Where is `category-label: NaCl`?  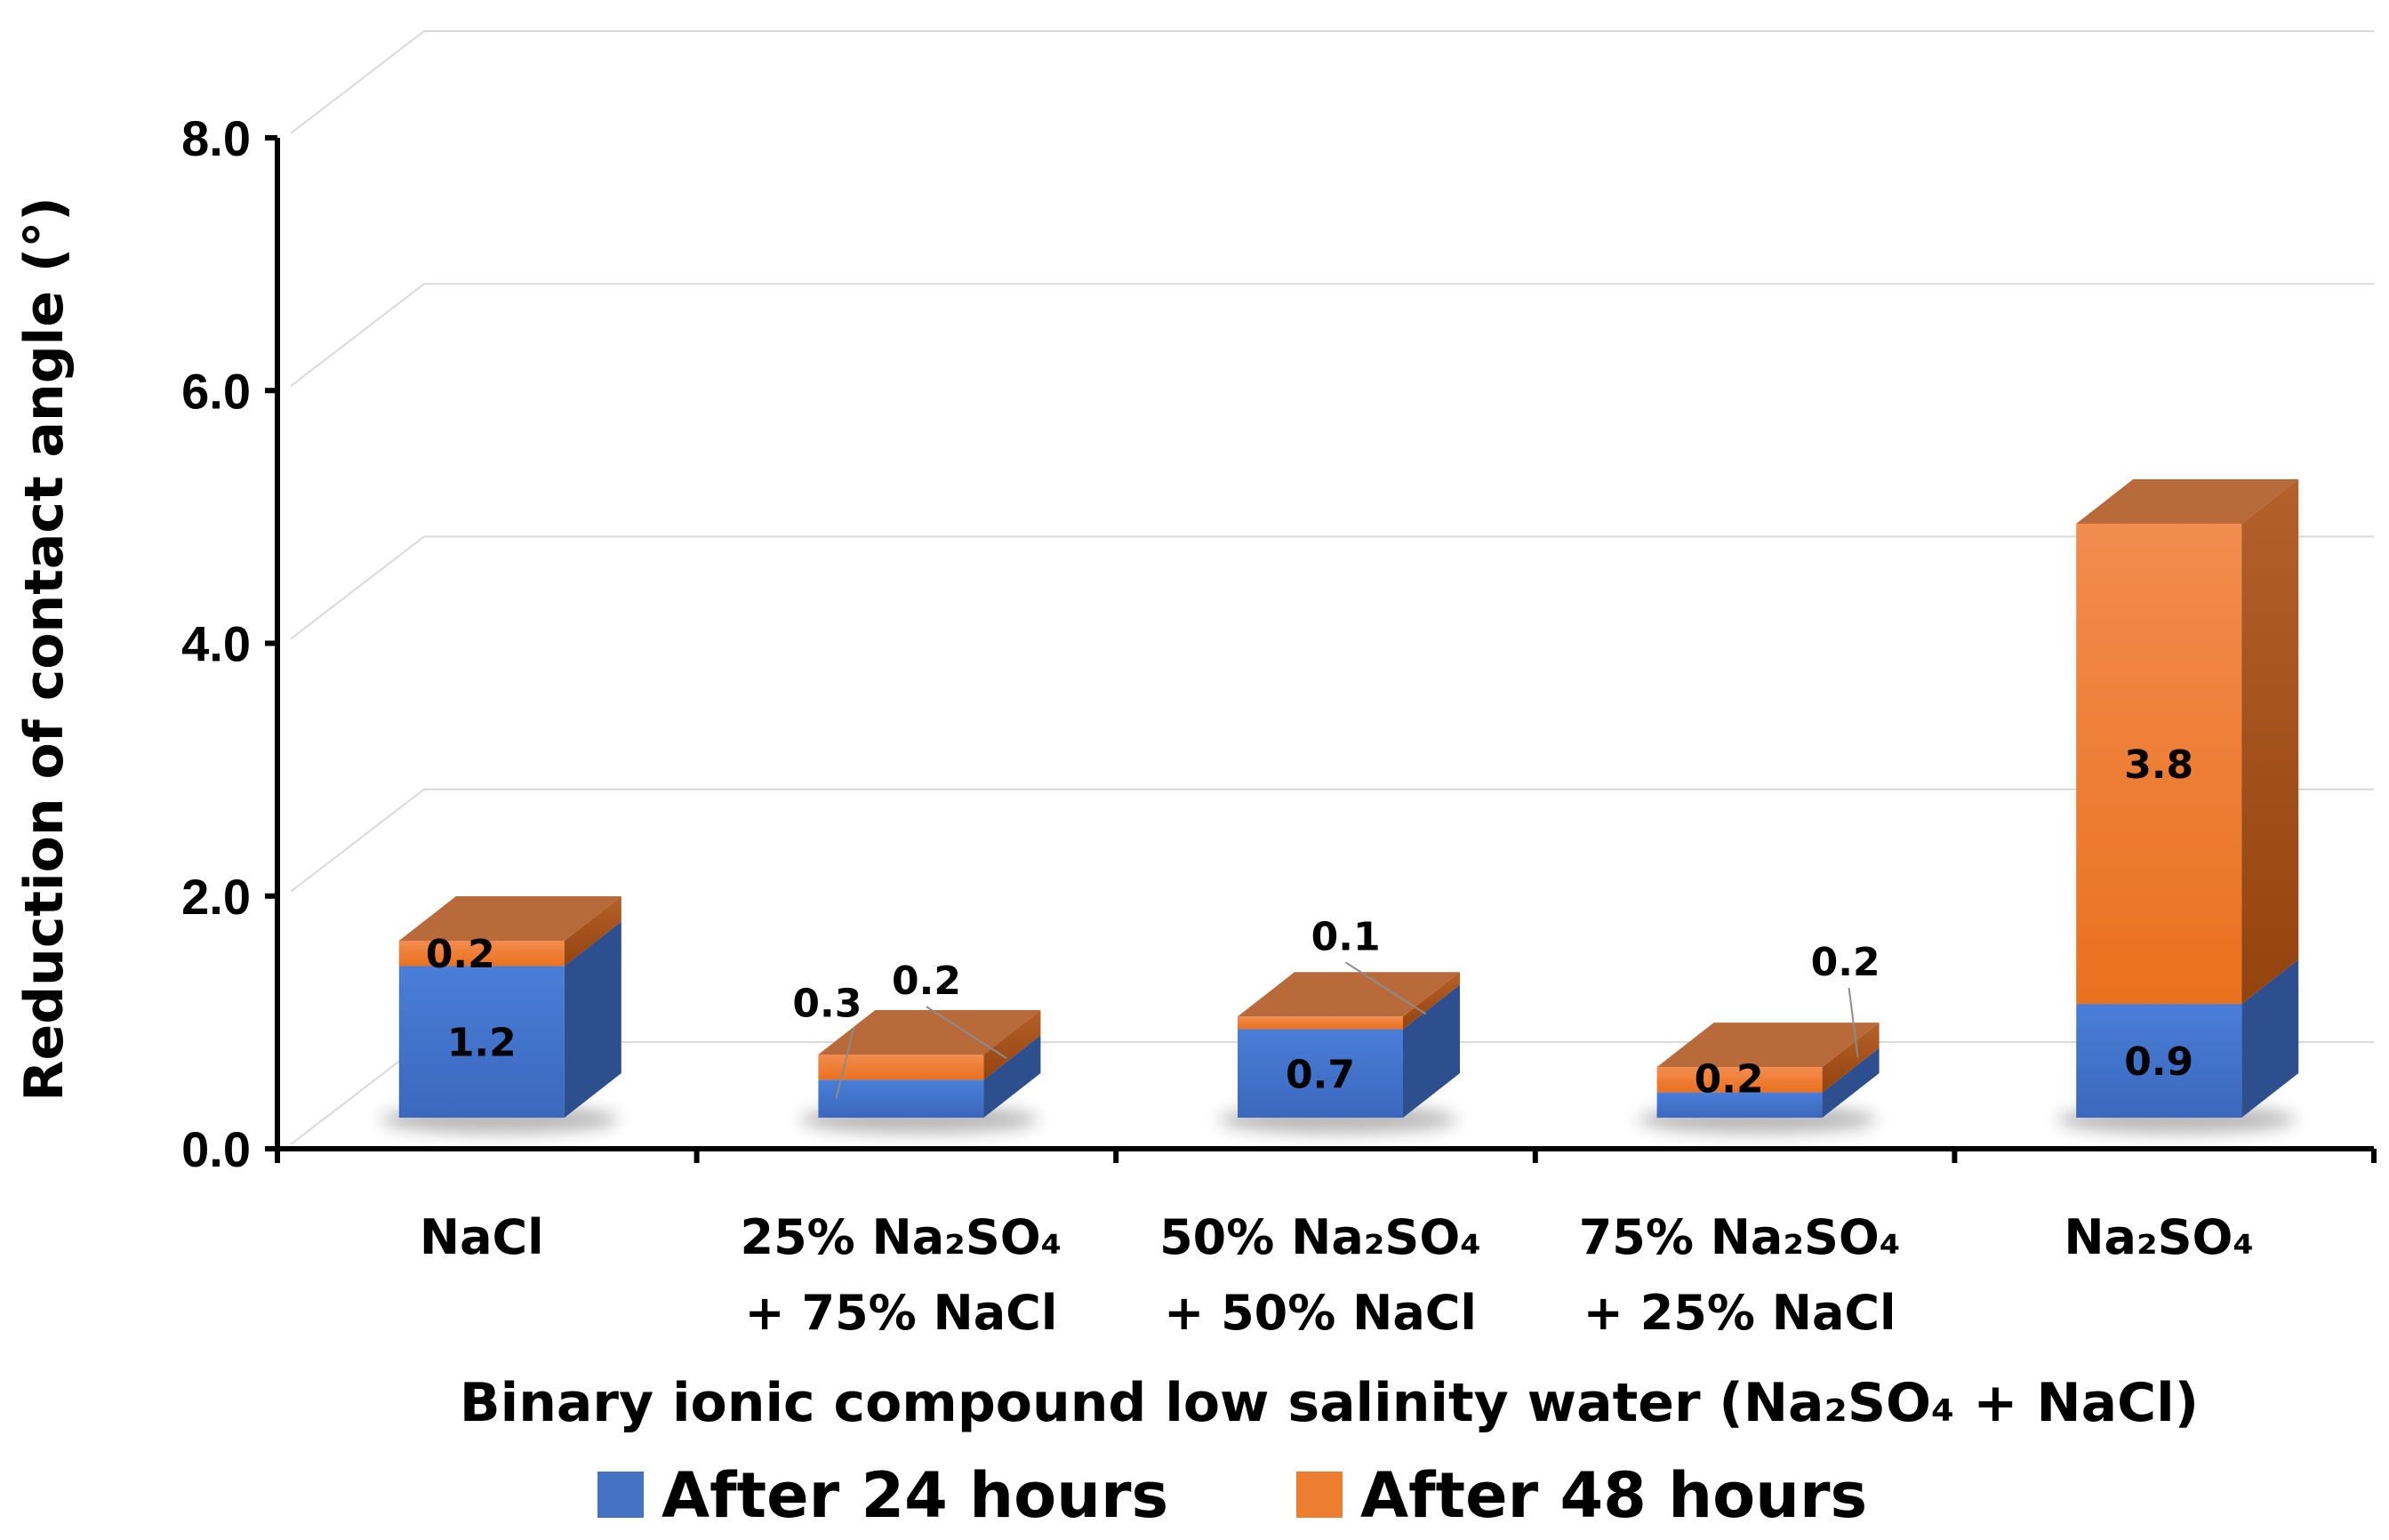
category-label: NaCl is located at coordinates (482, 1237).